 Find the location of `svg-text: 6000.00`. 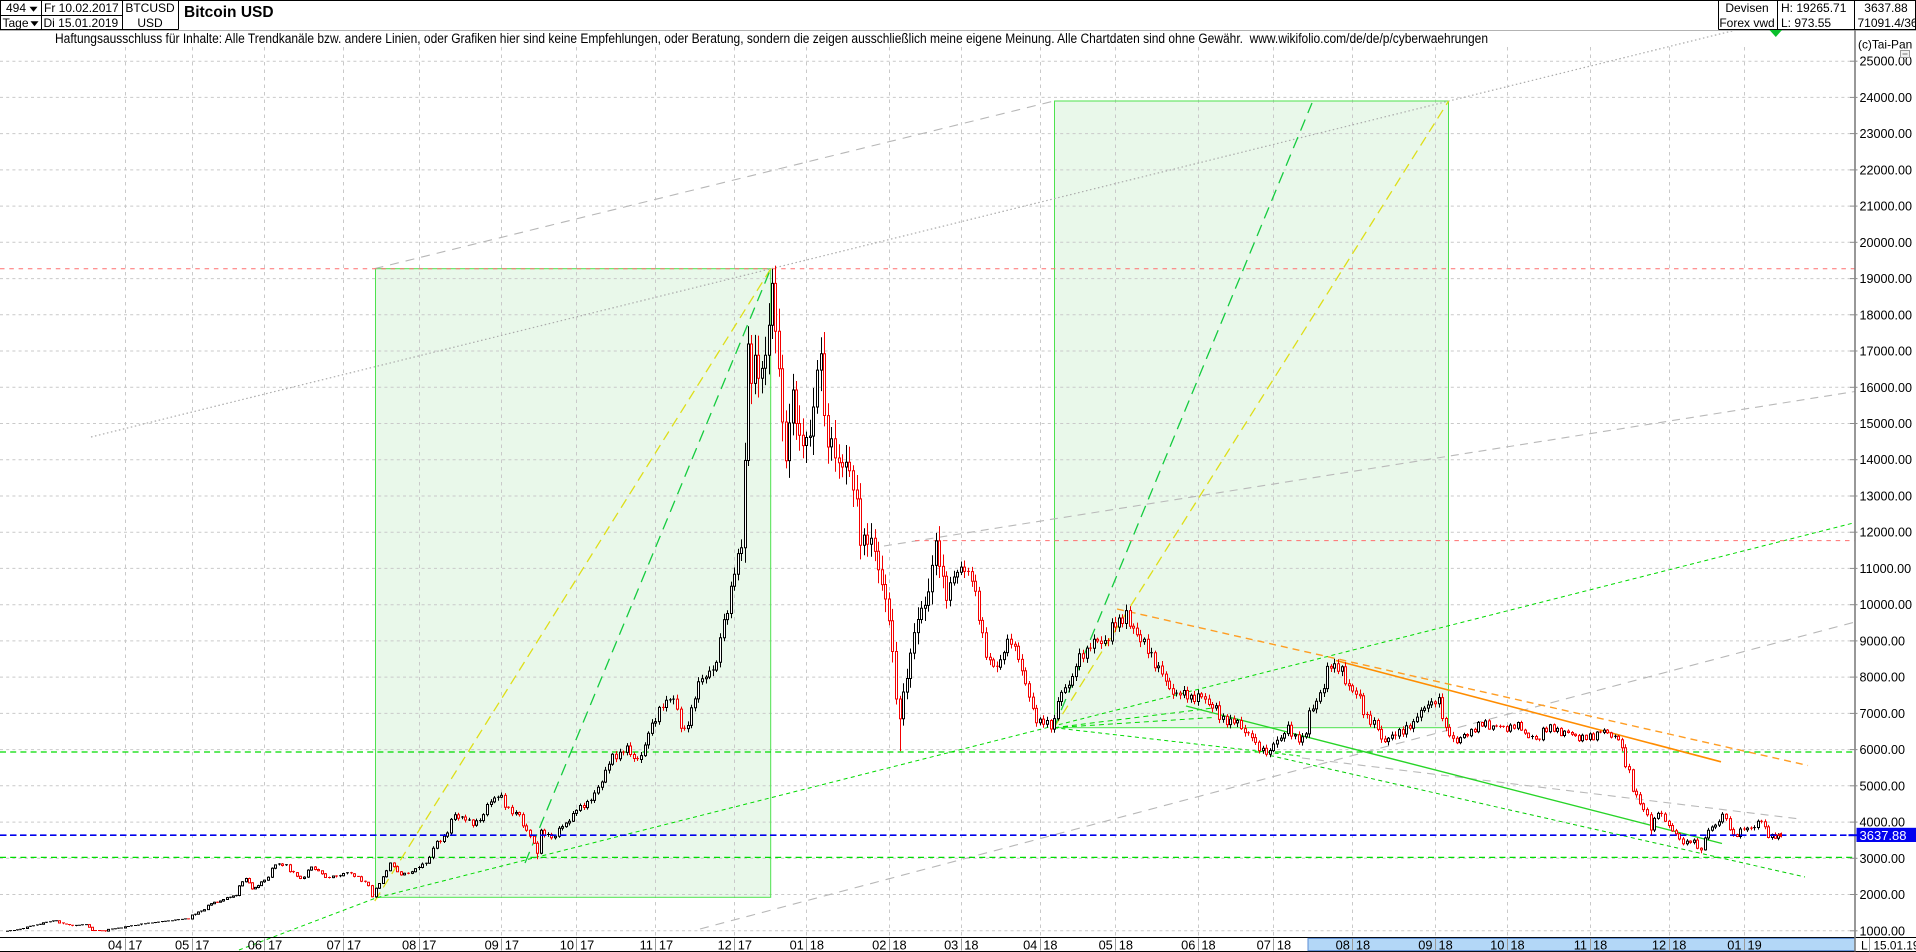

svg-text: 6000.00 is located at coordinates (1883, 750).